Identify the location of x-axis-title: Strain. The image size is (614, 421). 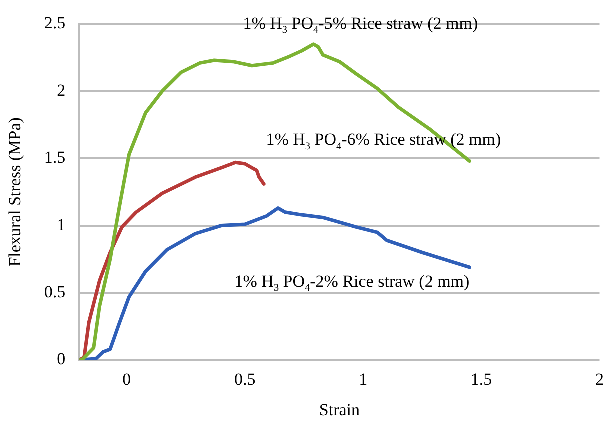
(340, 410).